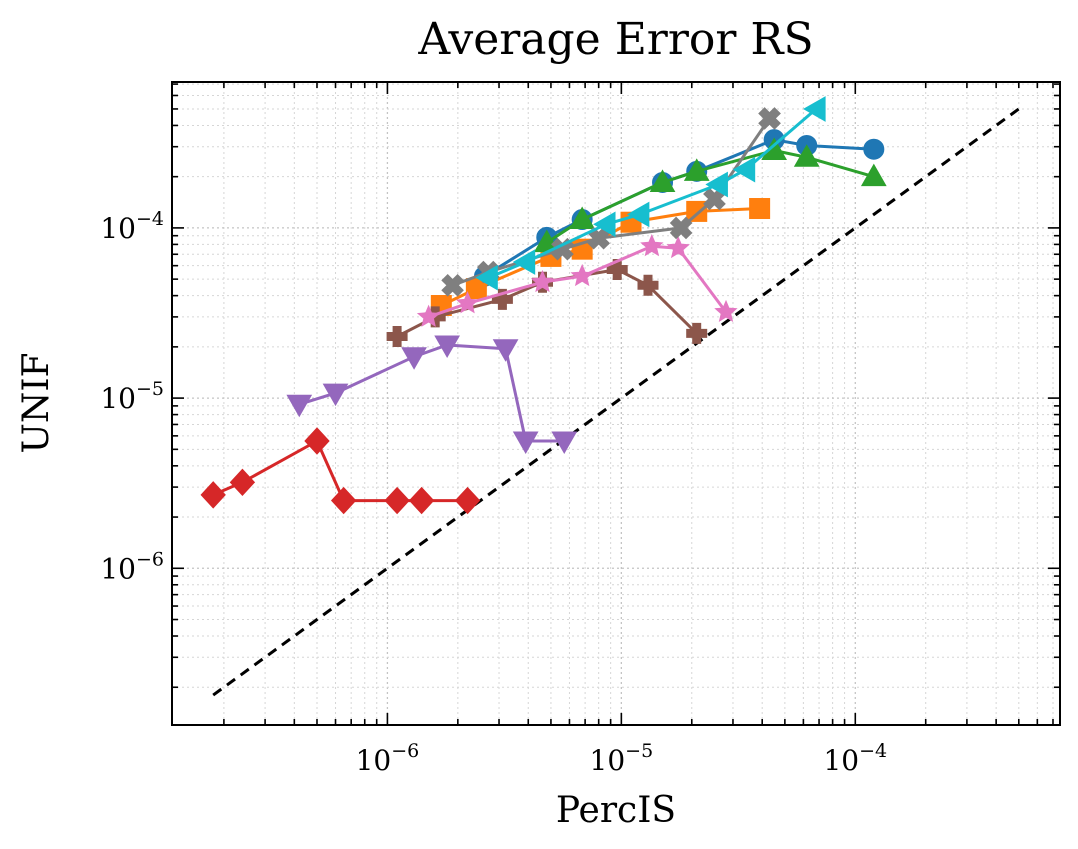 This screenshot has height=849, width=1078. What do you see at coordinates (615, 39) in the screenshot?
I see `chart-title: Average Error RS` at bounding box center [615, 39].